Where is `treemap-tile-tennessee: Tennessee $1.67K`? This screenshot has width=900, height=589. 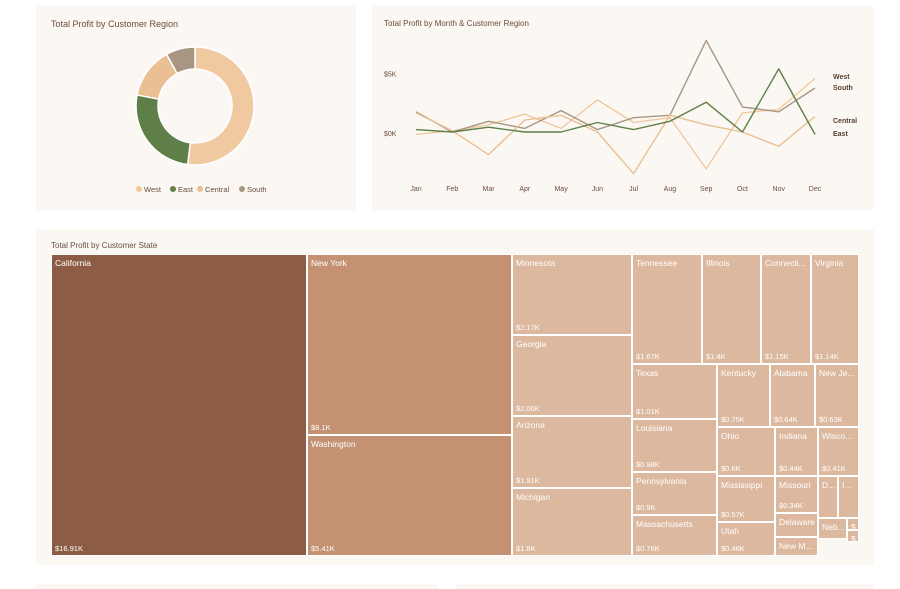 treemap-tile-tennessee: Tennessee $1.67K is located at coordinates (667, 309).